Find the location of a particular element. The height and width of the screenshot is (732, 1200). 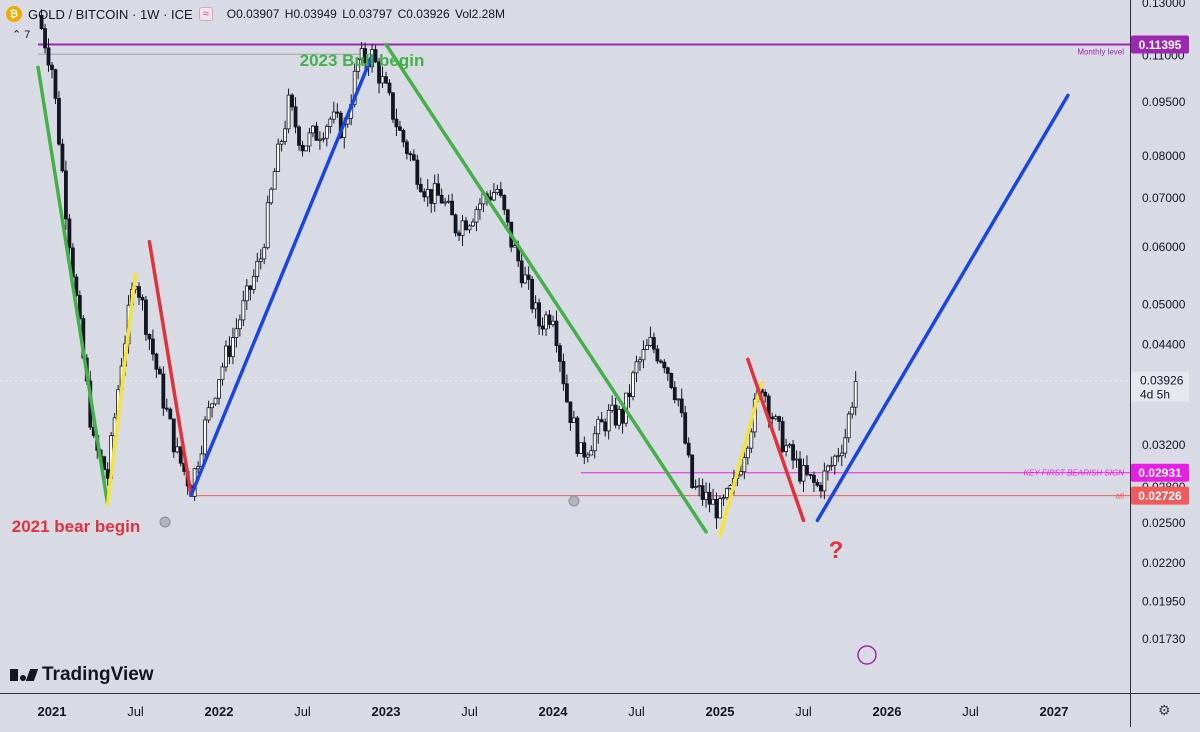

y-tick-label: 0.02500 is located at coordinates (1164, 523).